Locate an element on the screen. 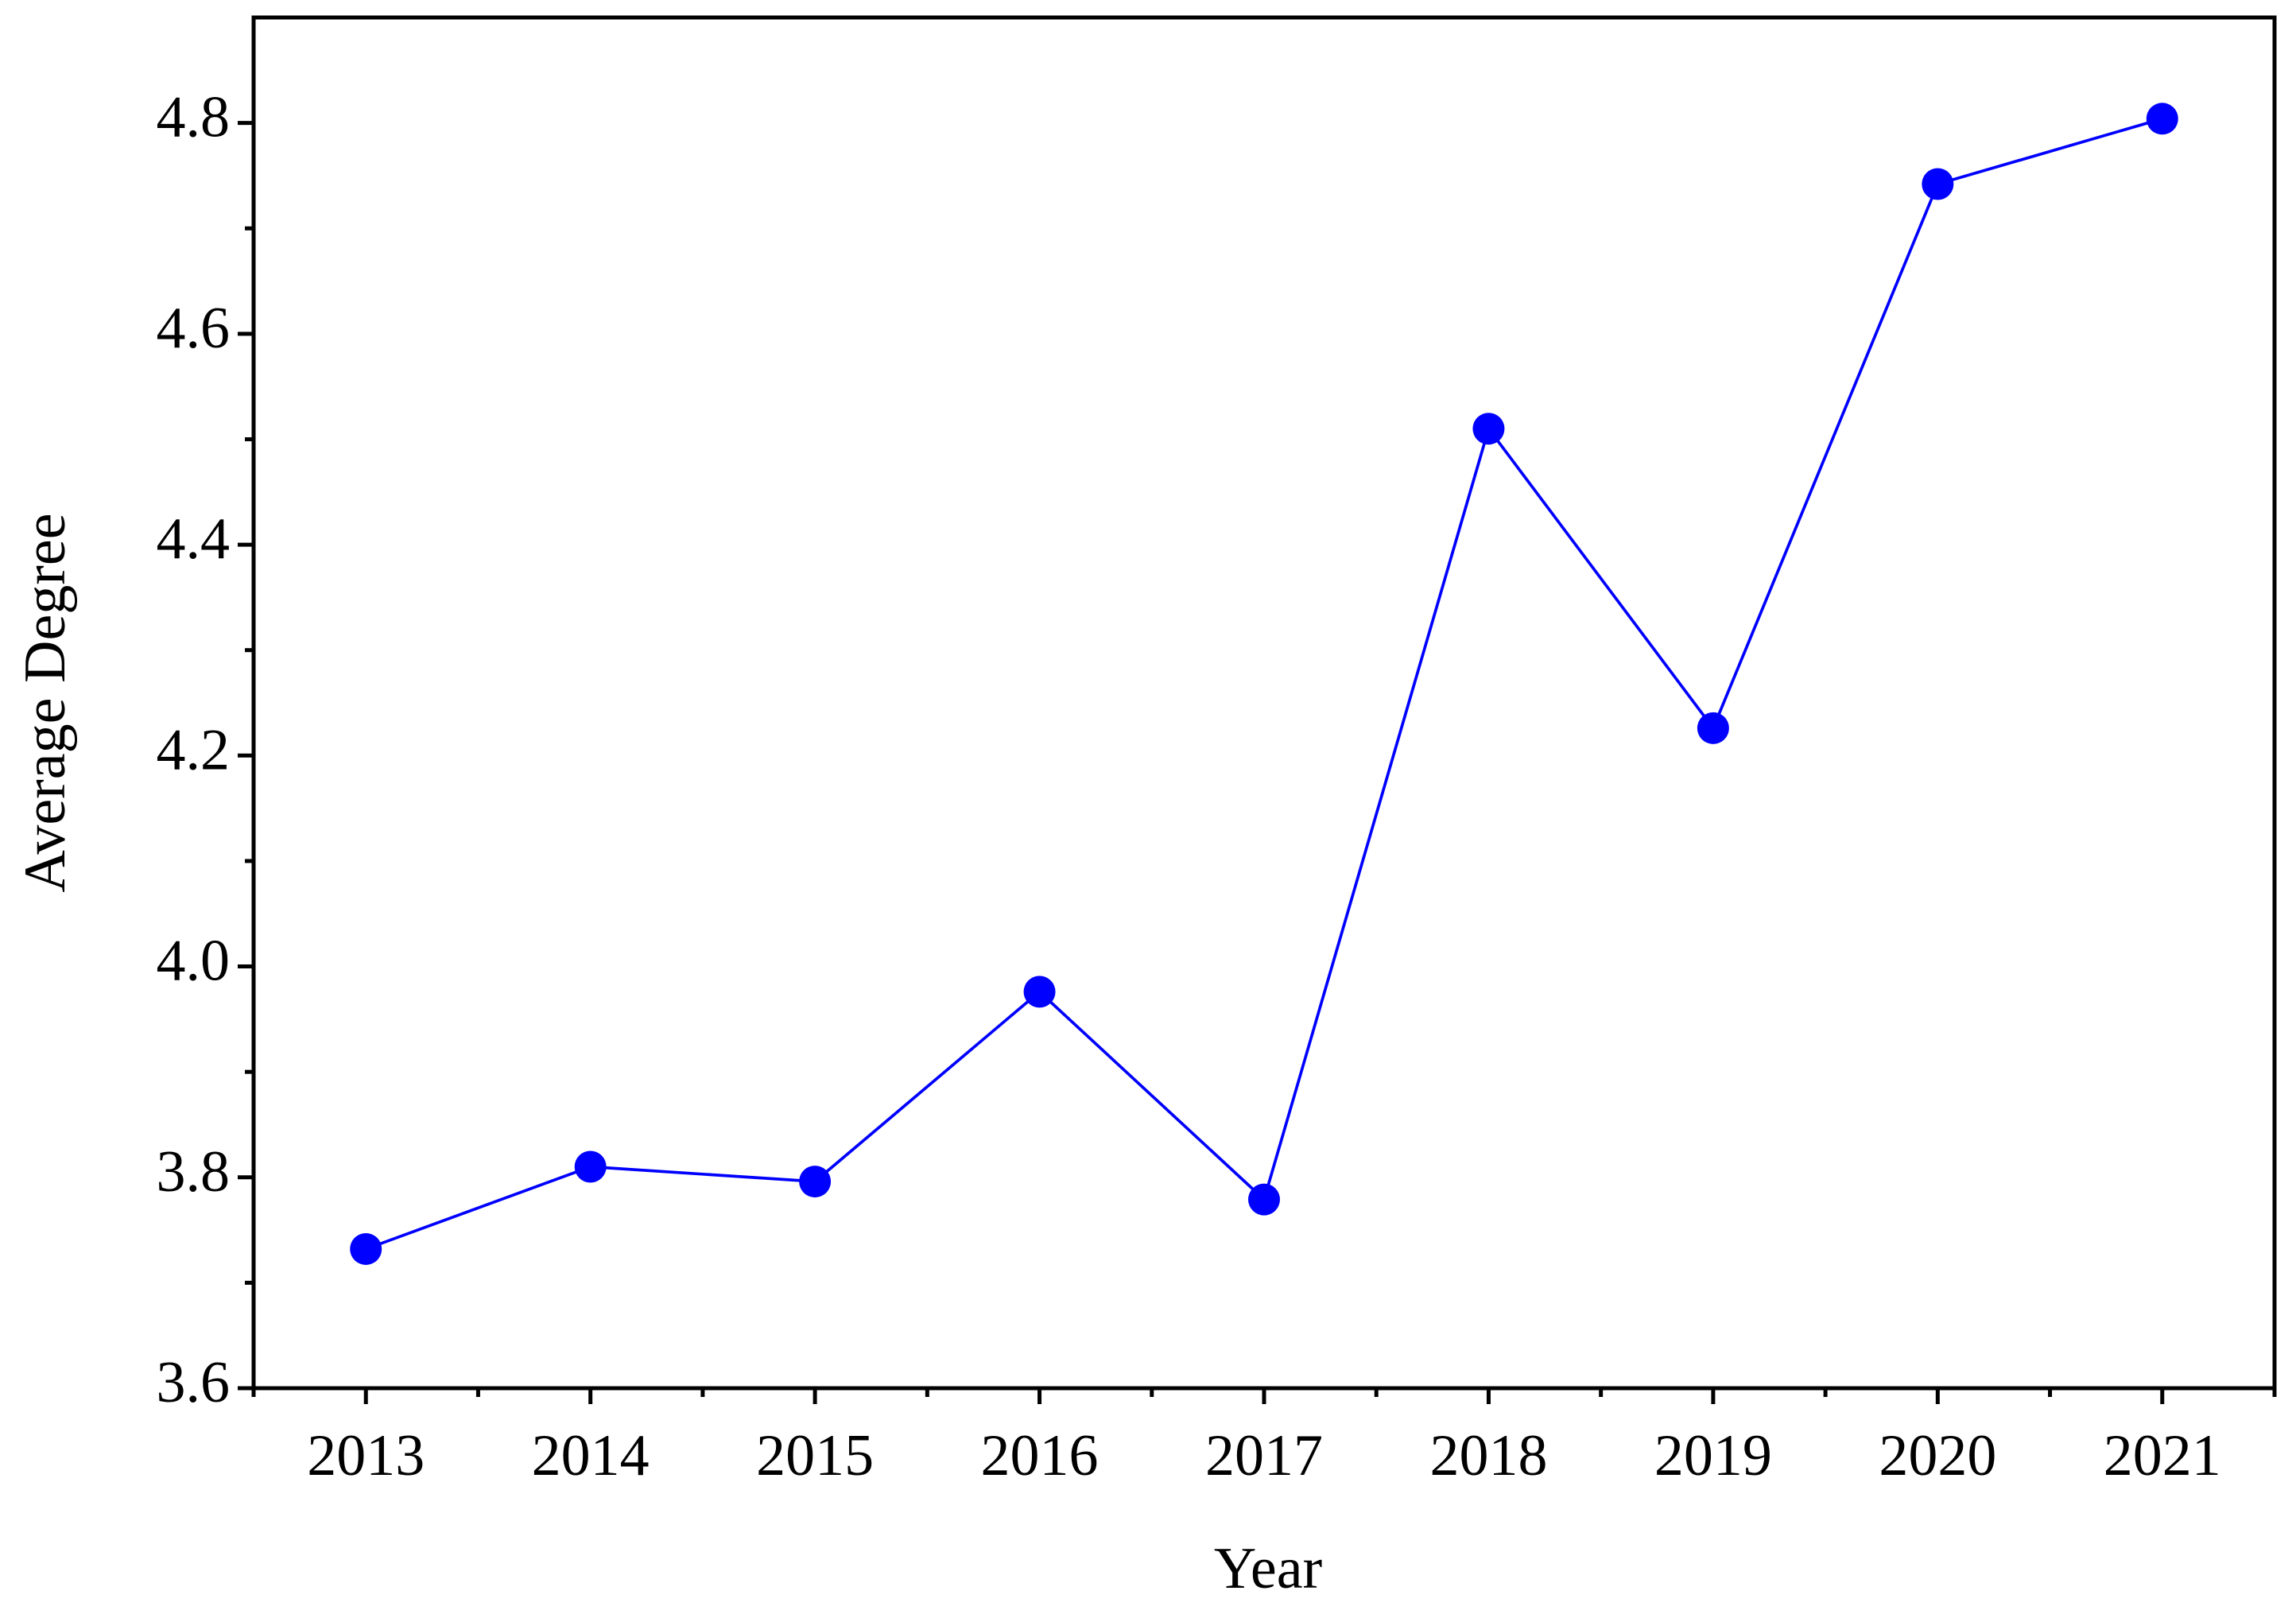 Image resolution: width=2296 pixels, height=1614 pixels. x-tick-label: 2016 is located at coordinates (1040, 1456).